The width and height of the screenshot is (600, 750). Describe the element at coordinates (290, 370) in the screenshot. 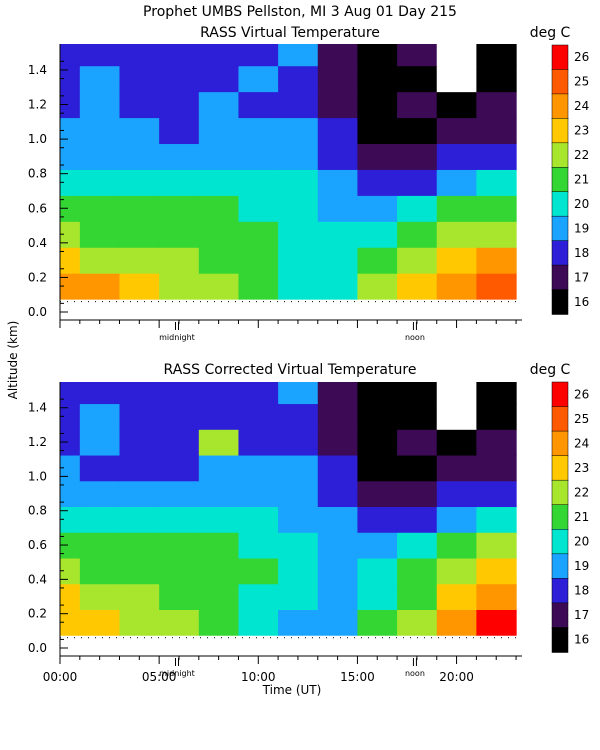

I see `panel-title: RASS Corrected Virtual Temperature` at that location.